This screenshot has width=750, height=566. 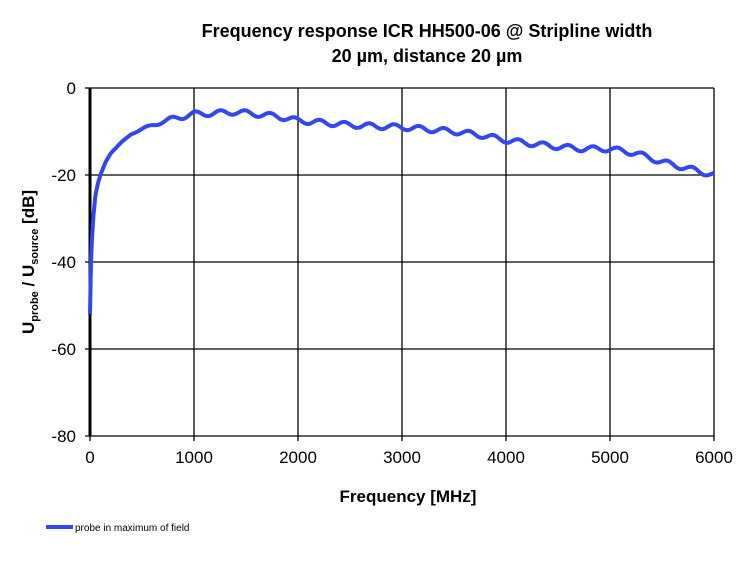 What do you see at coordinates (298, 457) in the screenshot?
I see `x-tick-label: 2000` at bounding box center [298, 457].